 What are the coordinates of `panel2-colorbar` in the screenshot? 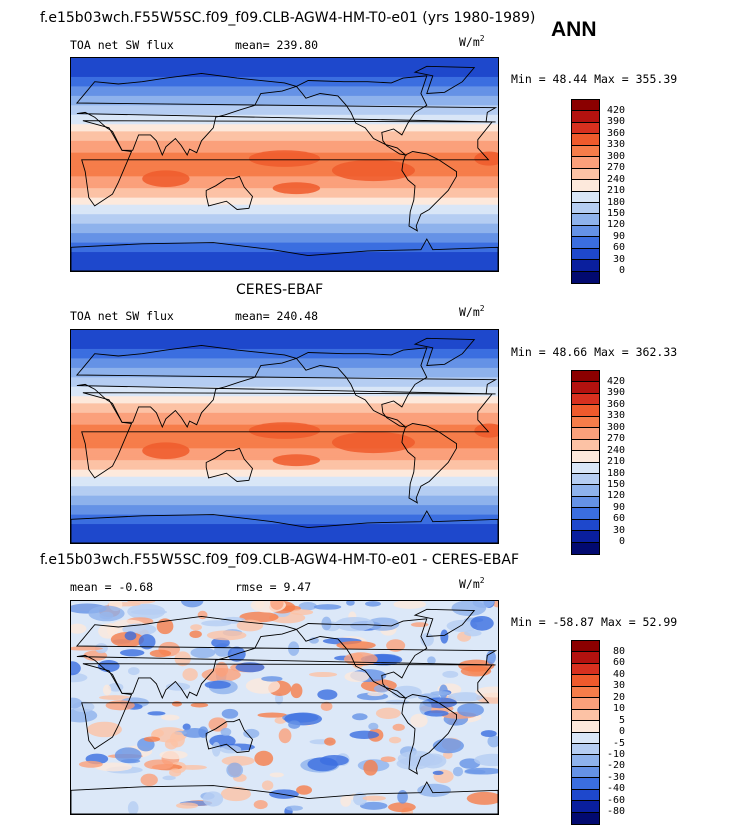 It's located at (585, 462).